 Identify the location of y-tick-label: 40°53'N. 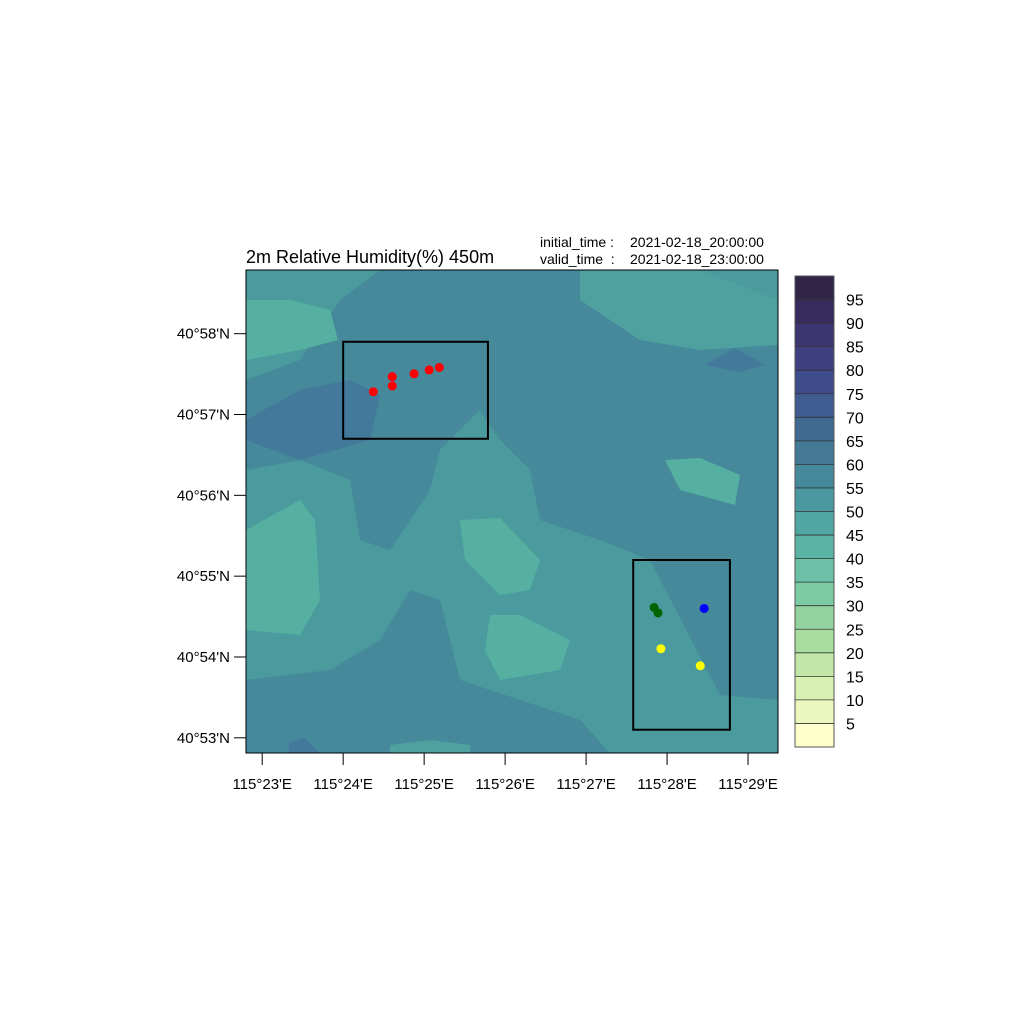
(203, 738).